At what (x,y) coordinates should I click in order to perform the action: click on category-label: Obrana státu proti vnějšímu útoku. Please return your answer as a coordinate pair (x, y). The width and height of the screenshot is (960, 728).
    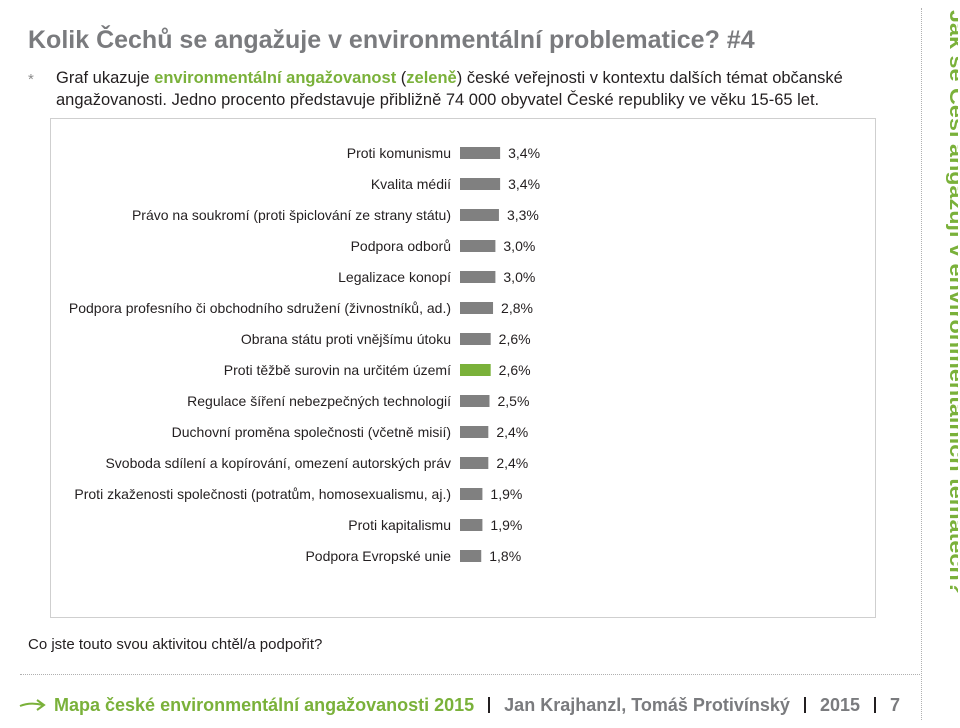
    Looking at the image, I should click on (346, 339).